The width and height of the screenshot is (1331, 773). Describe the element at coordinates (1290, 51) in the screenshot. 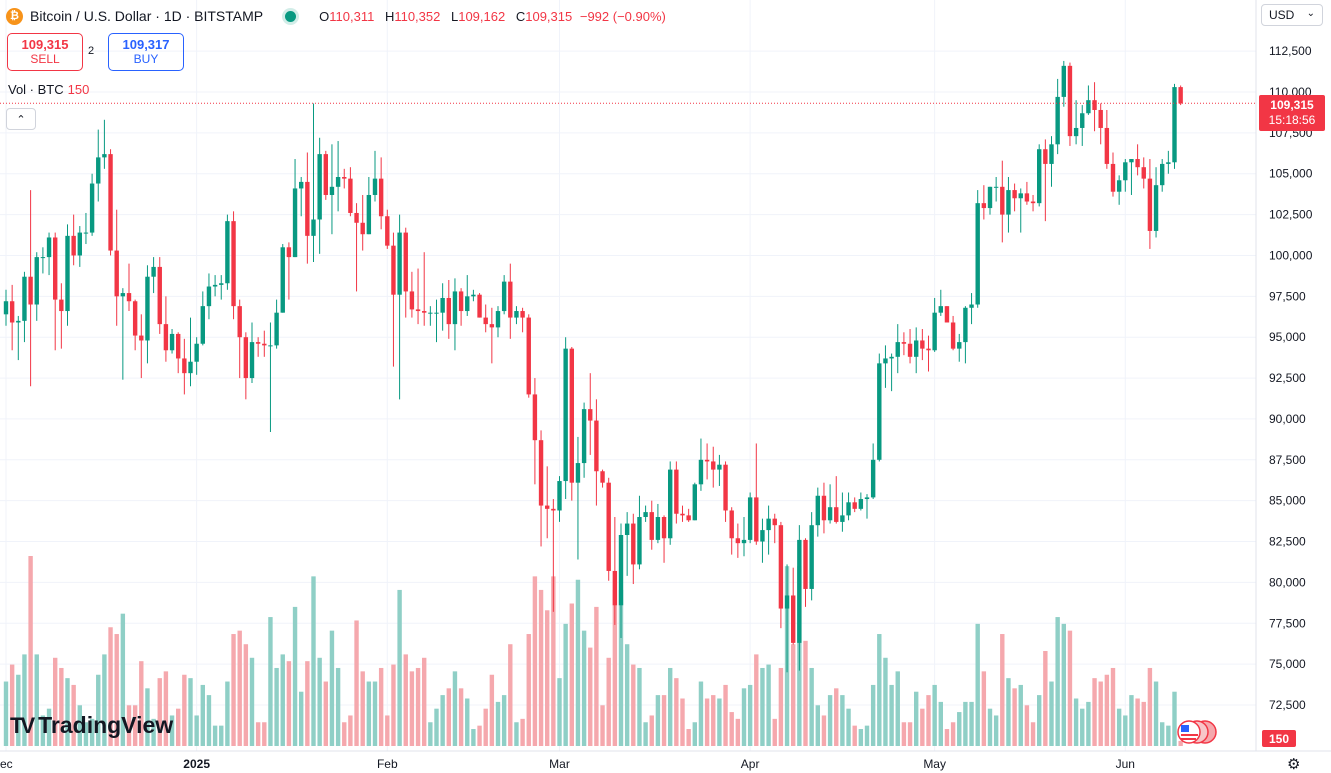

I see `y-tick-label: 112,500` at that location.